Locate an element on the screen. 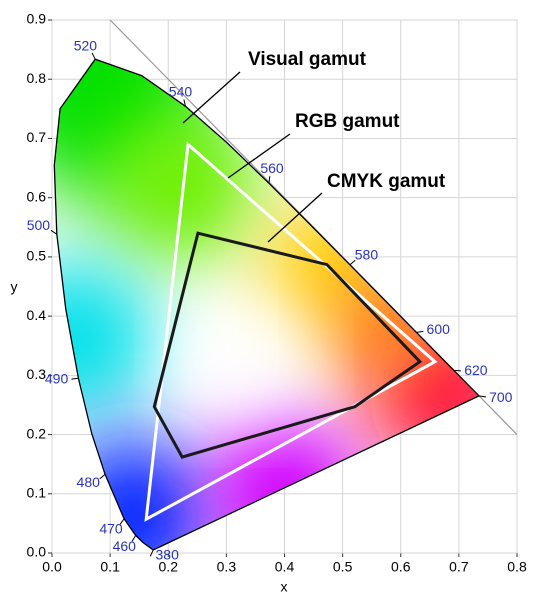 This screenshot has height=595, width=536. annotation: CMYK gamut is located at coordinates (386, 181).